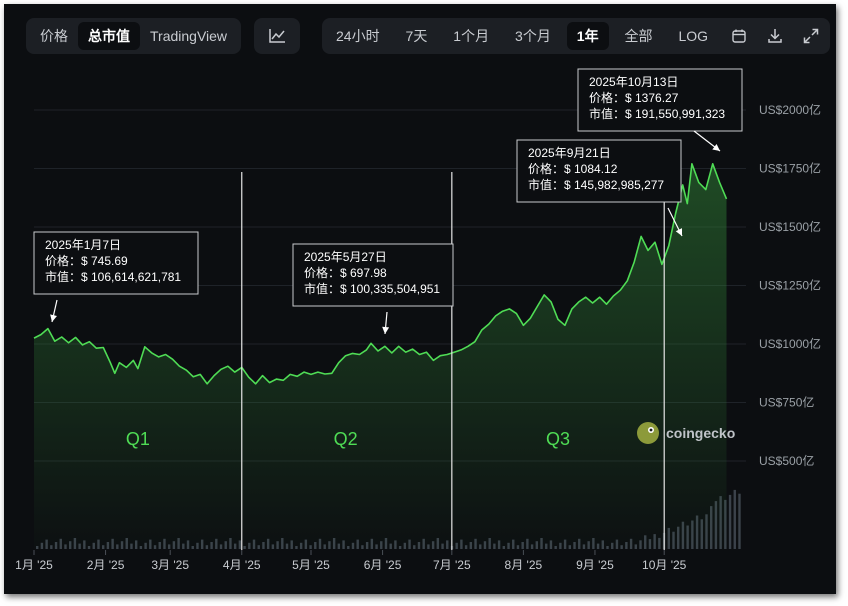  Describe the element at coordinates (786, 402) in the screenshot. I see `y-tick-label-1: US$750亿` at that location.